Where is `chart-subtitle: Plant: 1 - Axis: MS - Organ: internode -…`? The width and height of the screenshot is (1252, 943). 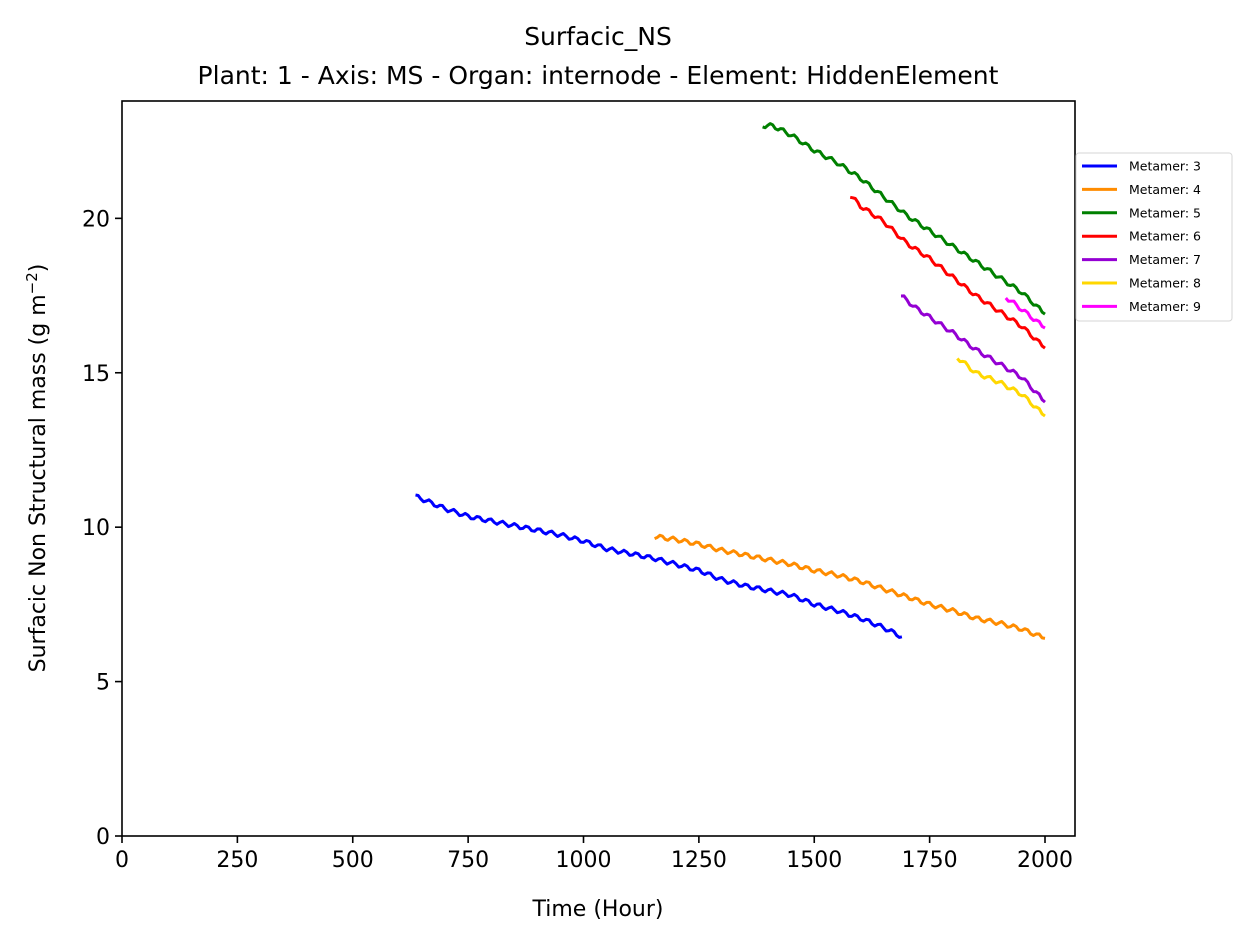 chart-subtitle: Plant: 1 - Axis: MS - Organ: internode -… is located at coordinates (598, 75).